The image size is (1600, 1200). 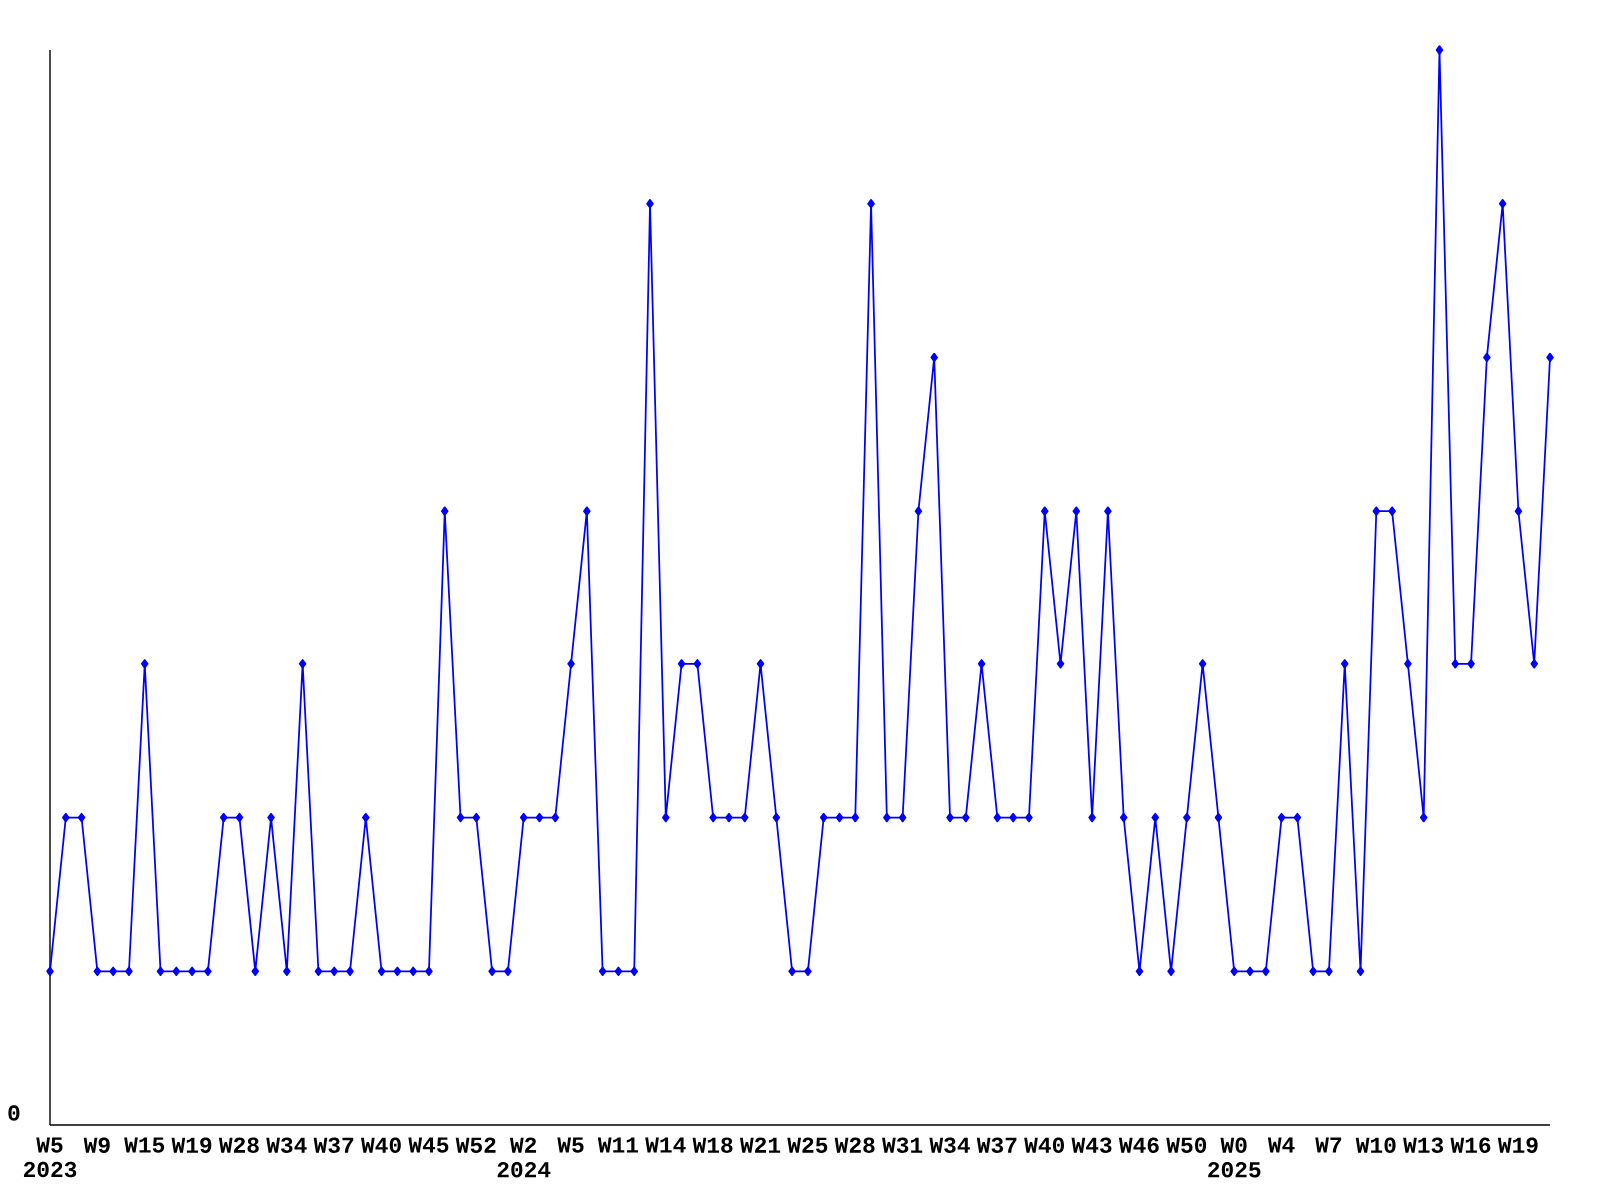 I want to click on text: 0, so click(x=14, y=1113).